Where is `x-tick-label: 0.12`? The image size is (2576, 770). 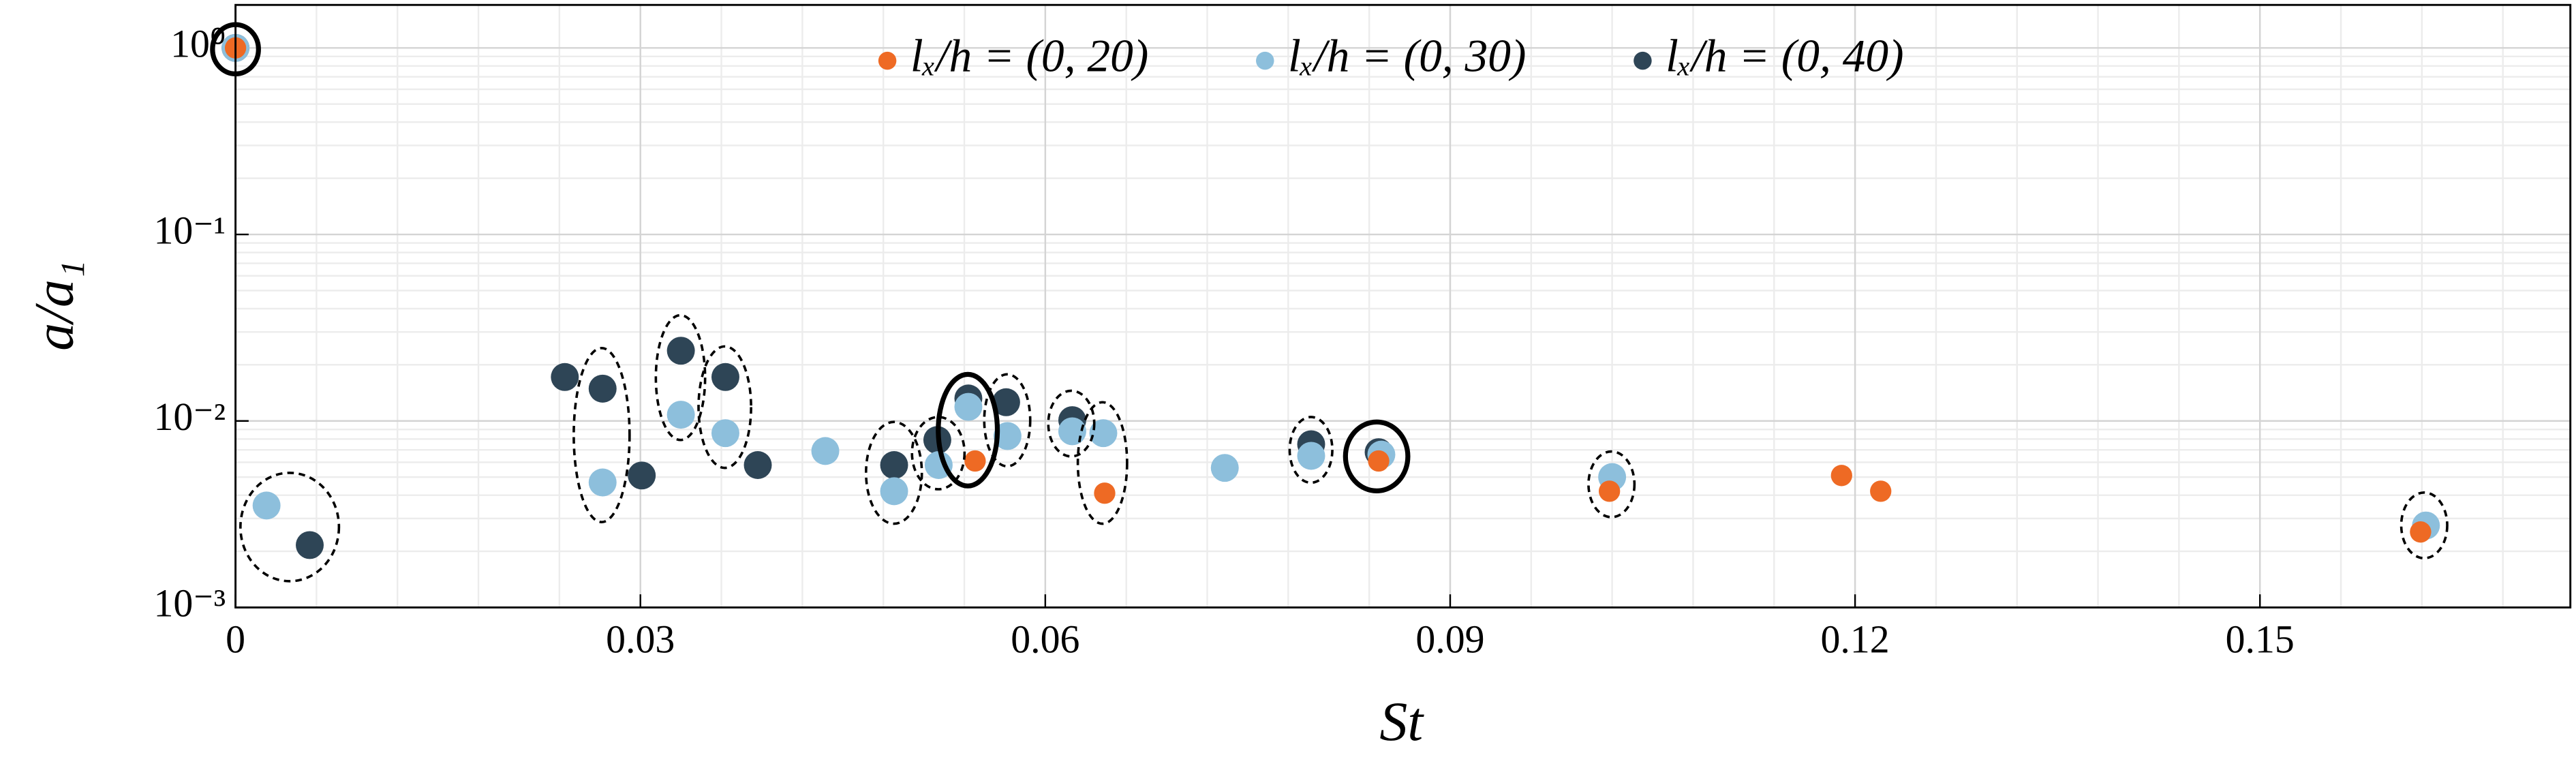
x-tick-label: 0.12 is located at coordinates (1855, 639).